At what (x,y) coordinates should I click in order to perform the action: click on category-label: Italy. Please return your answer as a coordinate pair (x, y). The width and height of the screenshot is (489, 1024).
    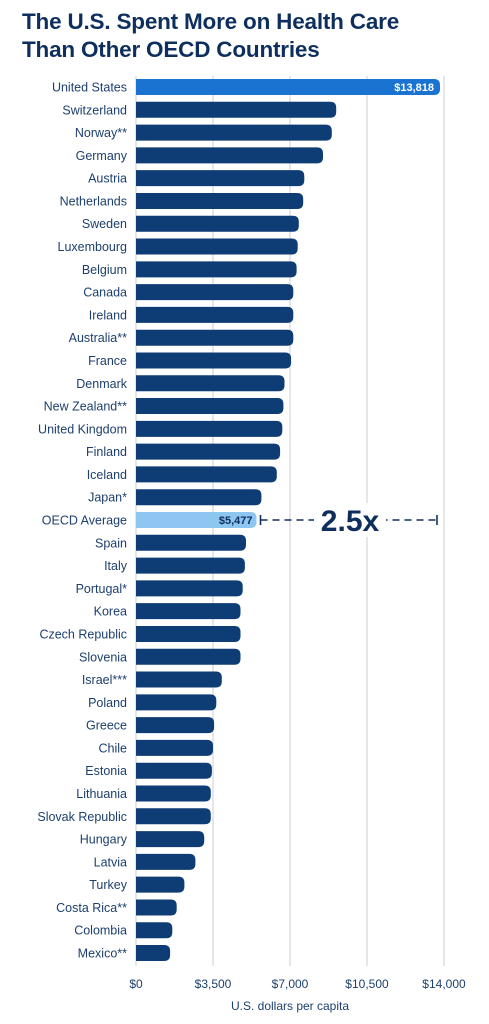
    Looking at the image, I should click on (116, 566).